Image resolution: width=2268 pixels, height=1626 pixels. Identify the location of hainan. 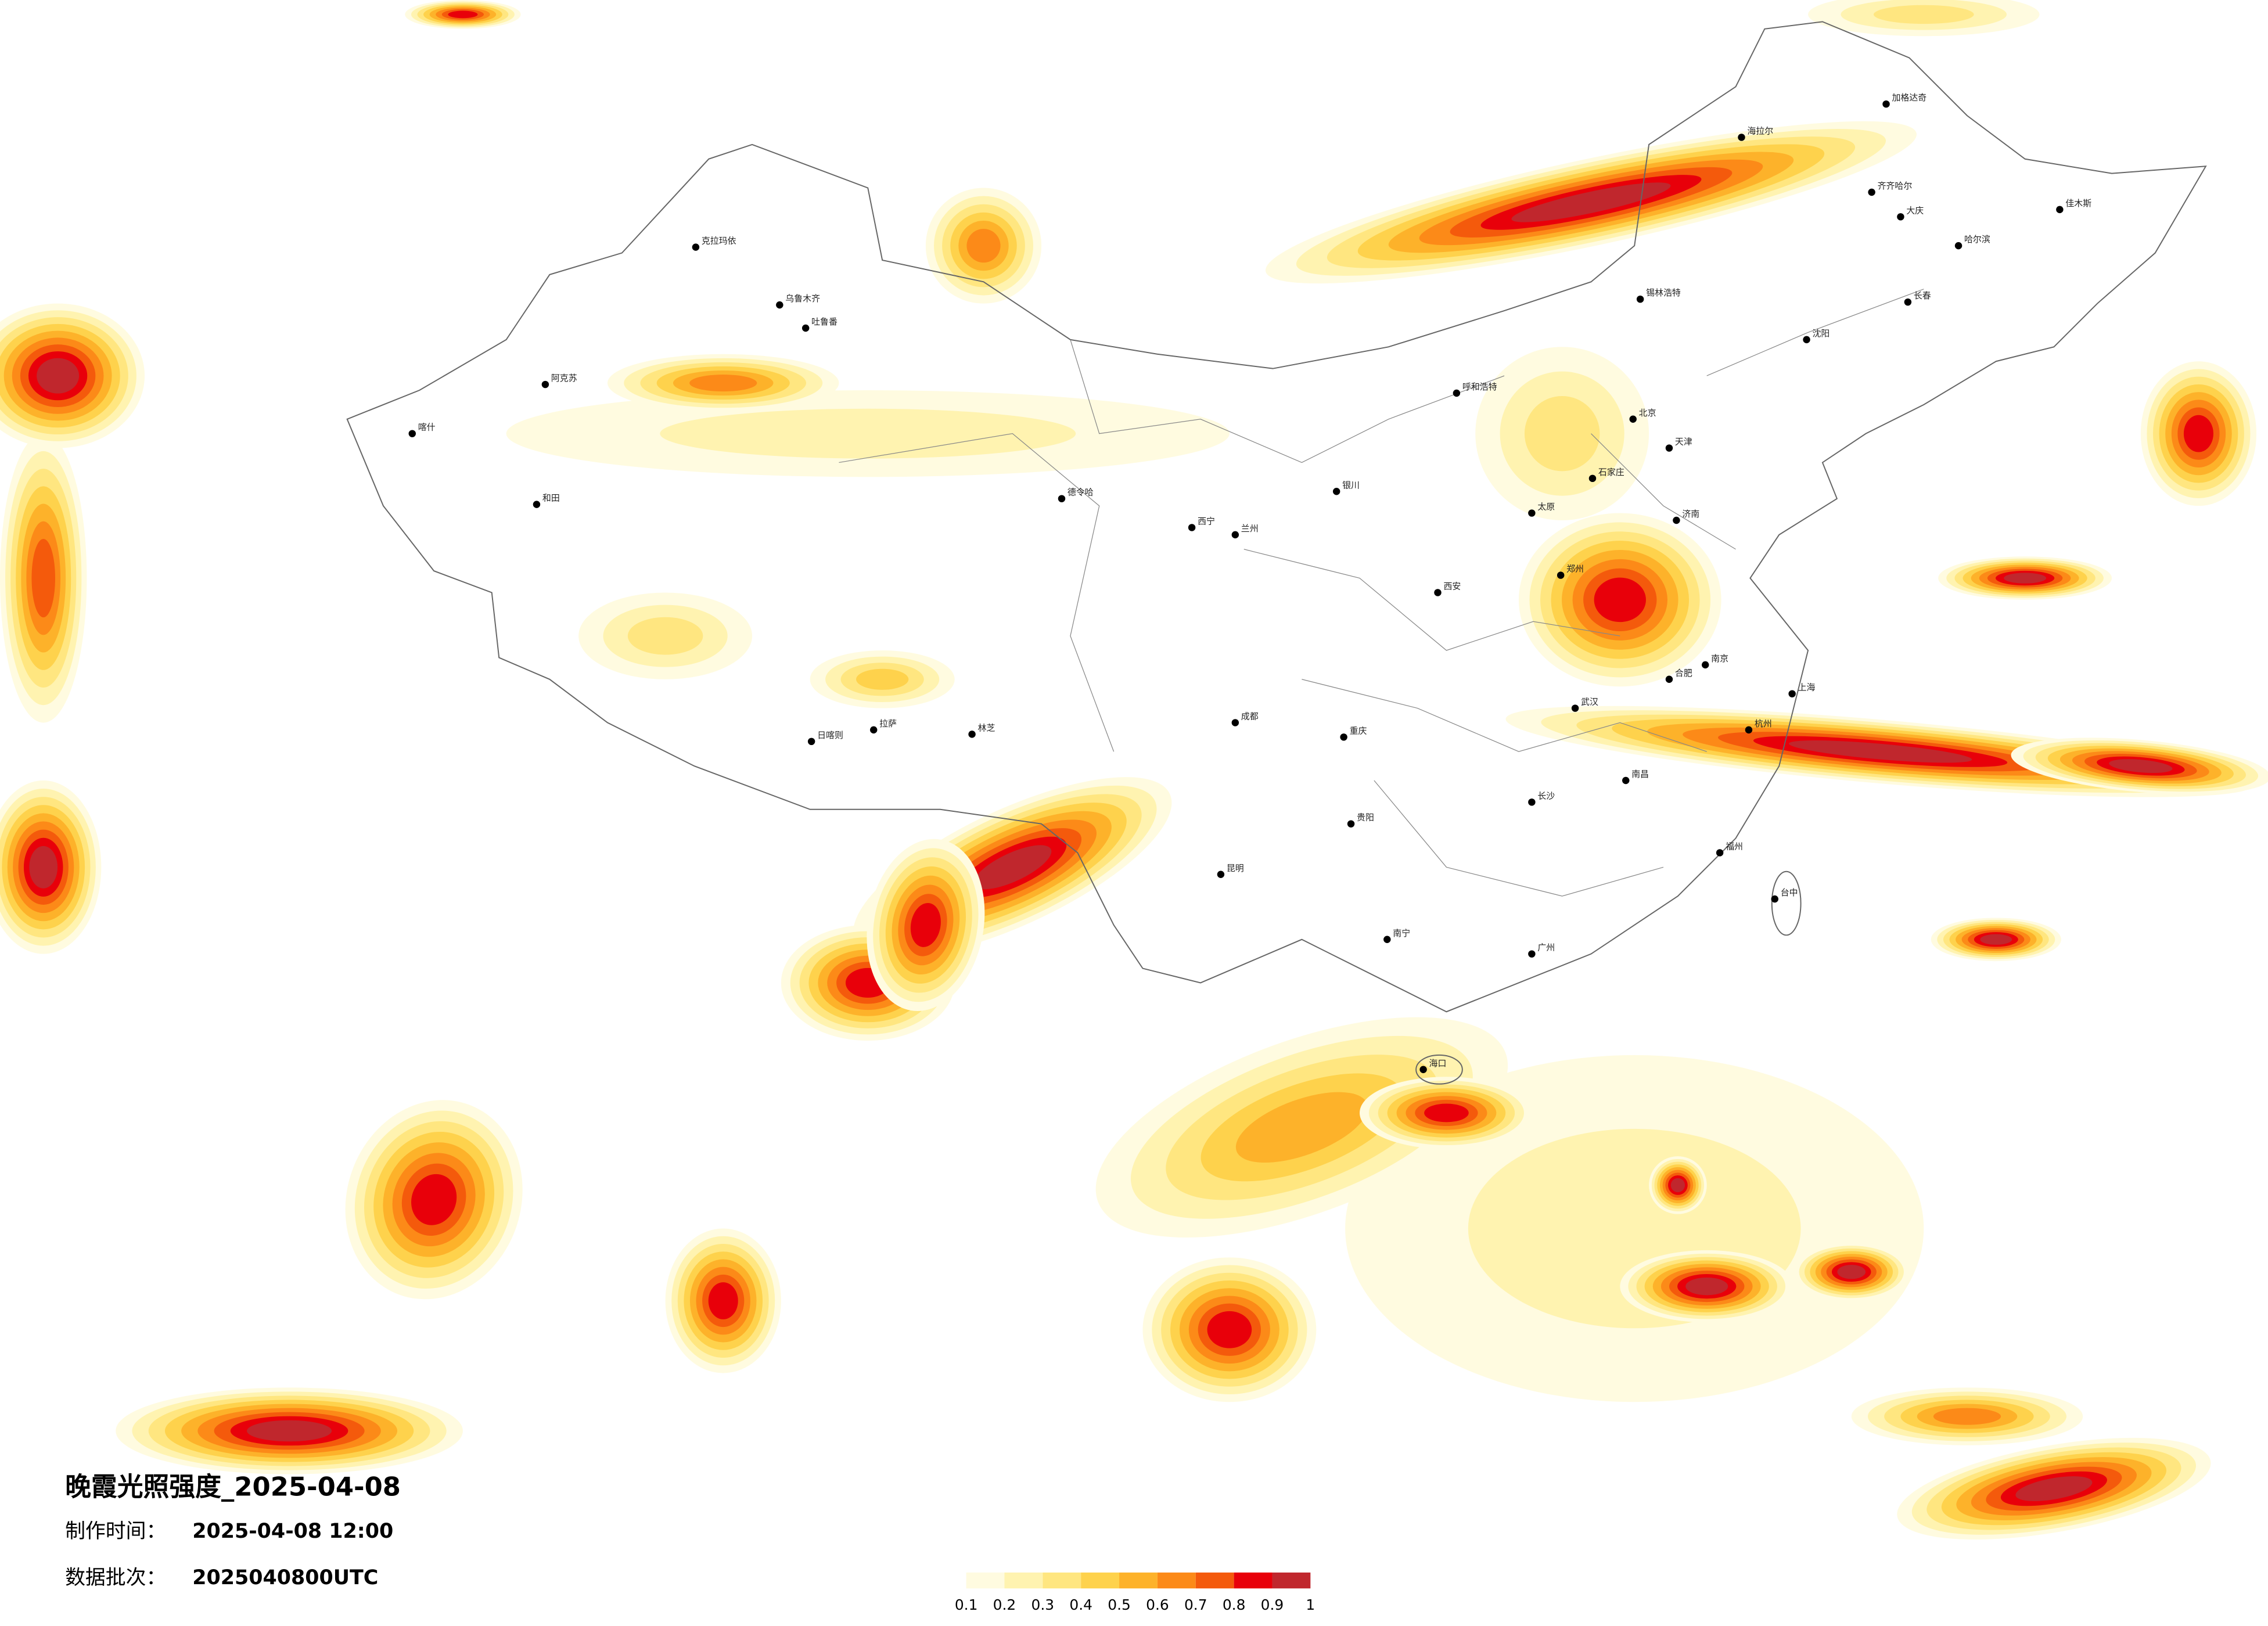
(1439, 1069).